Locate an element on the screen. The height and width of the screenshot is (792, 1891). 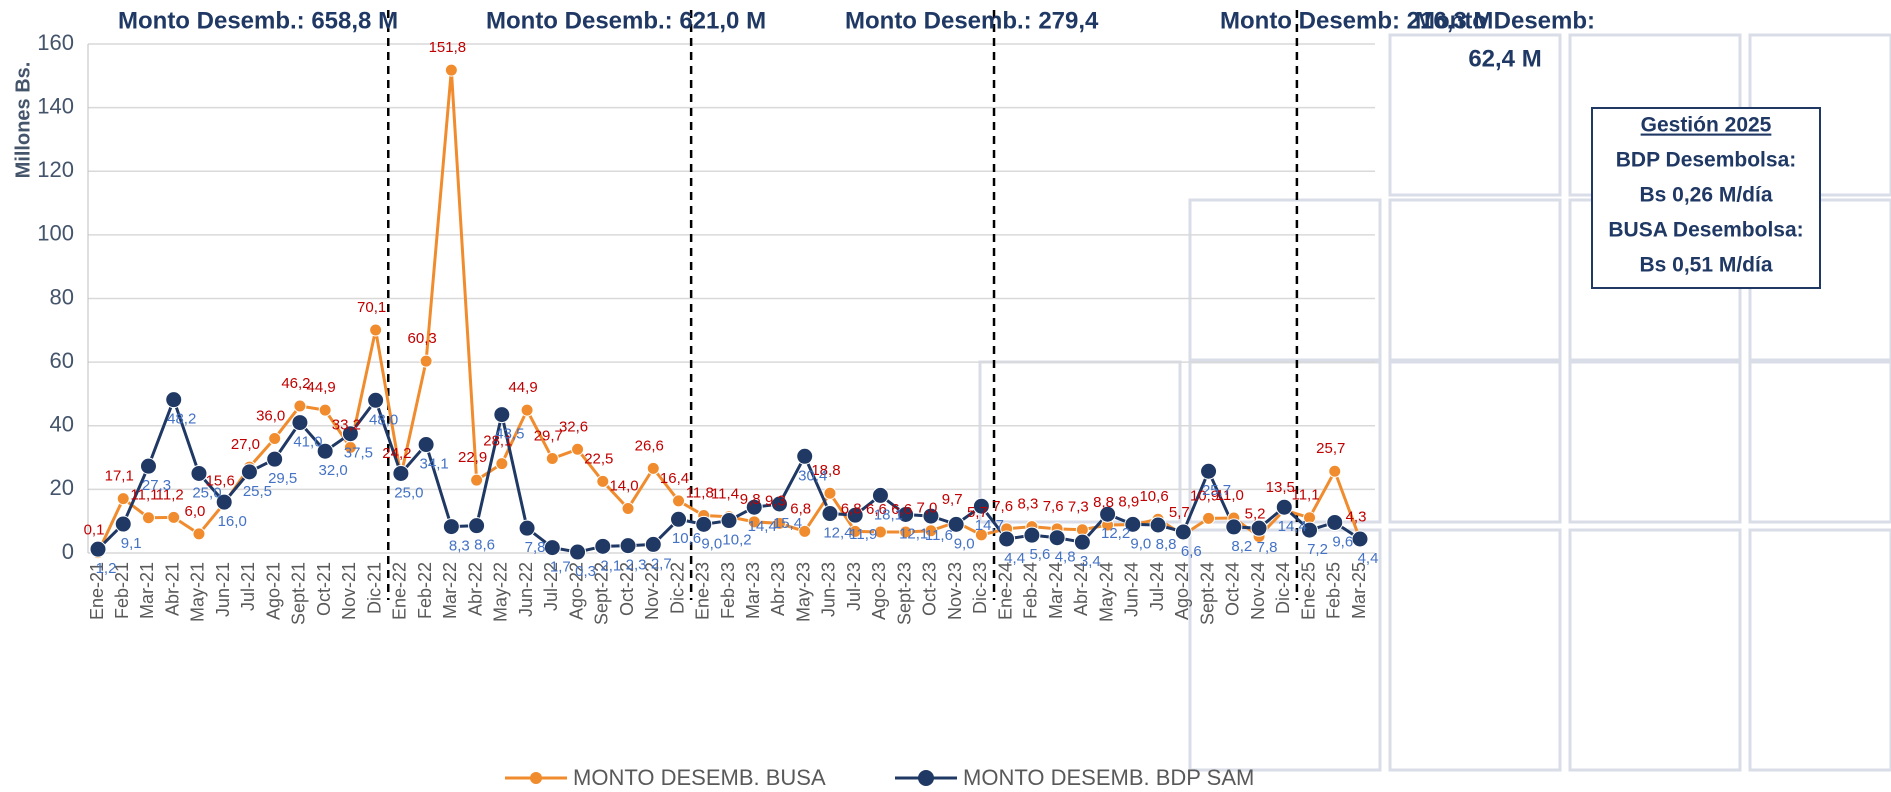
data-label: 9,1 is located at coordinates (131, 543).